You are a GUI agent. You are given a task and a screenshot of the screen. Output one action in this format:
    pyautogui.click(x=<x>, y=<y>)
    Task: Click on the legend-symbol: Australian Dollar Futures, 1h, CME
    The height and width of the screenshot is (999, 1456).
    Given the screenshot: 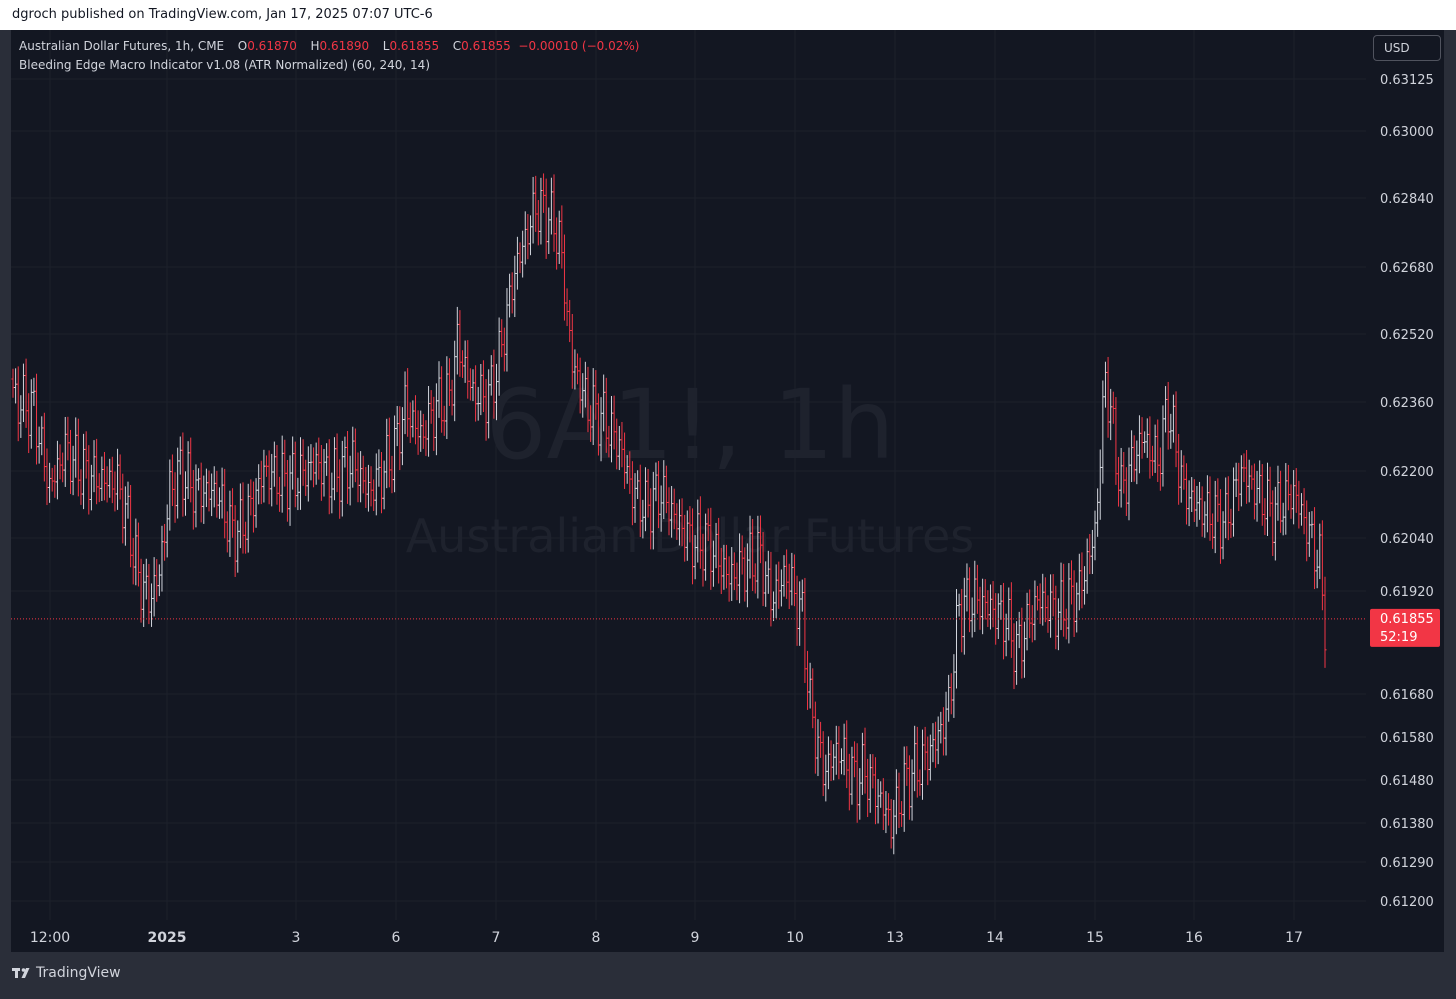 What is the action you would take?
    pyautogui.click(x=122, y=46)
    